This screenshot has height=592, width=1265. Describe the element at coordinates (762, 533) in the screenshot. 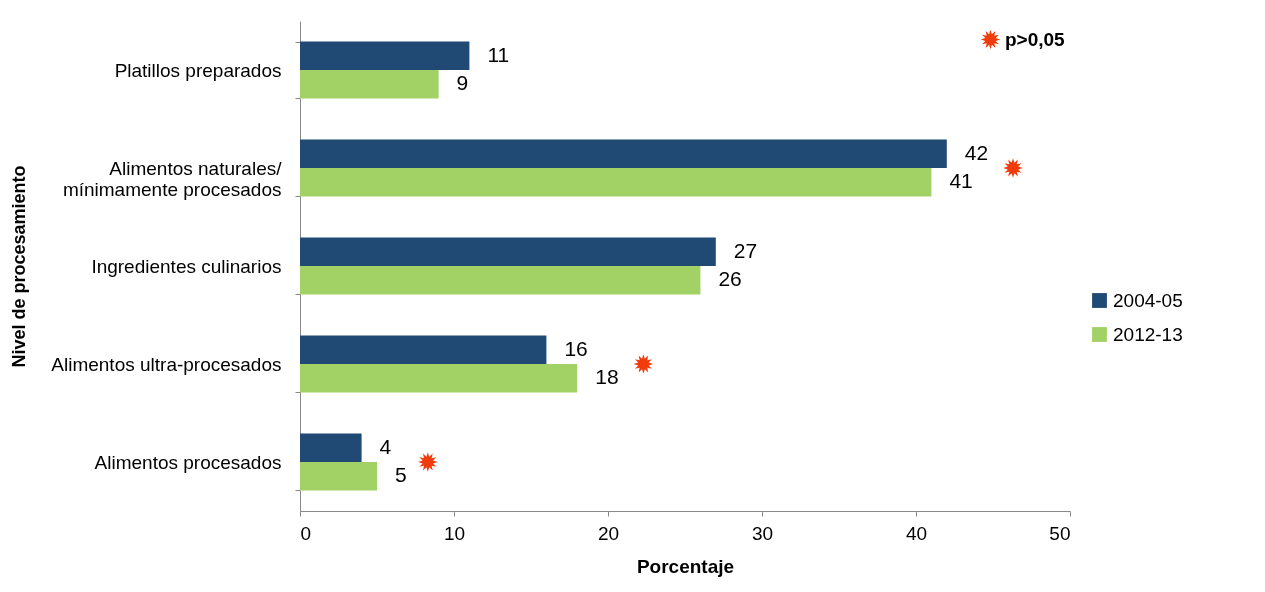

I see `x-tick-label: 30` at that location.